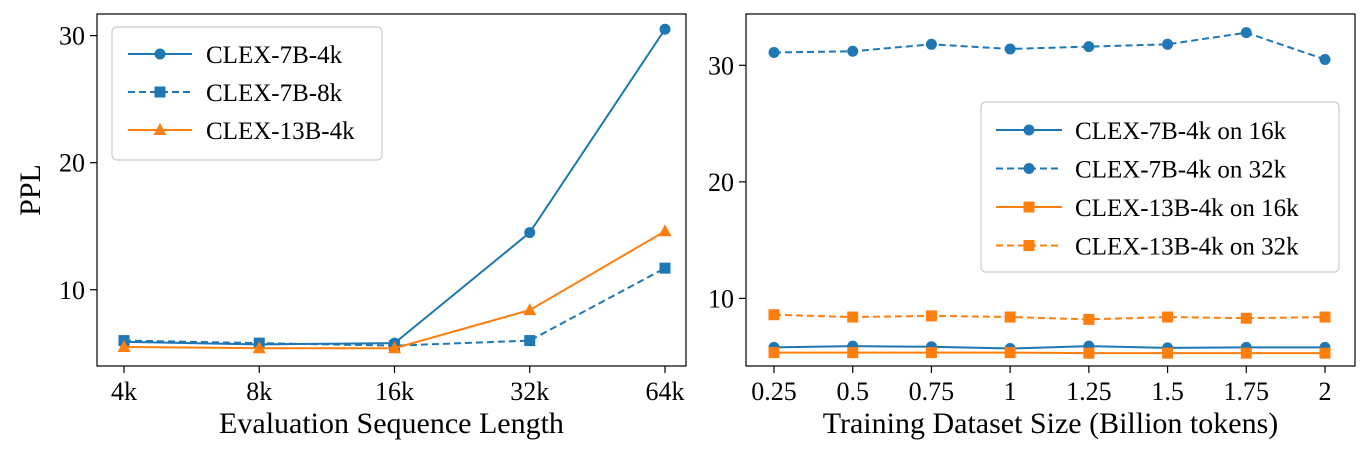  I want to click on legend-label: CLEX-7B-4k on 16k, so click(1181, 131).